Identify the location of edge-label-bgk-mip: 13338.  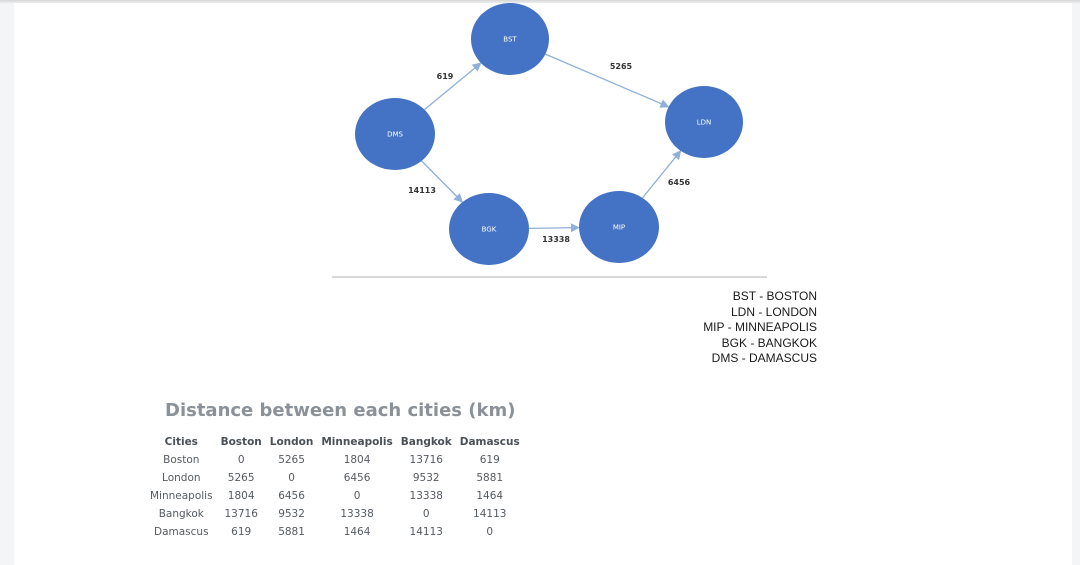
(556, 239).